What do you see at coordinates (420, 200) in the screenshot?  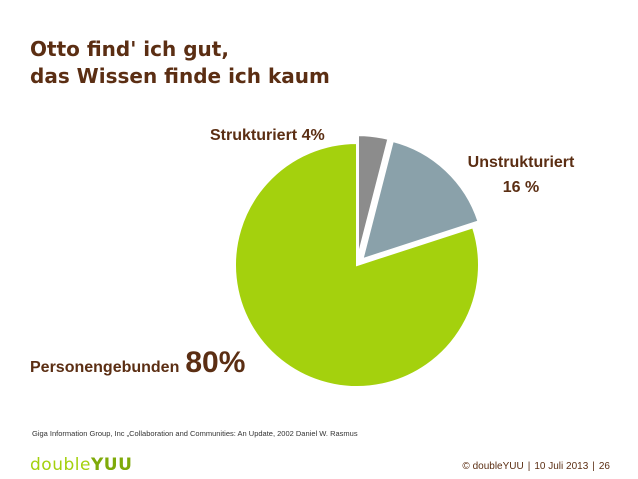 I see `pie-slice-unstrukturiert` at bounding box center [420, 200].